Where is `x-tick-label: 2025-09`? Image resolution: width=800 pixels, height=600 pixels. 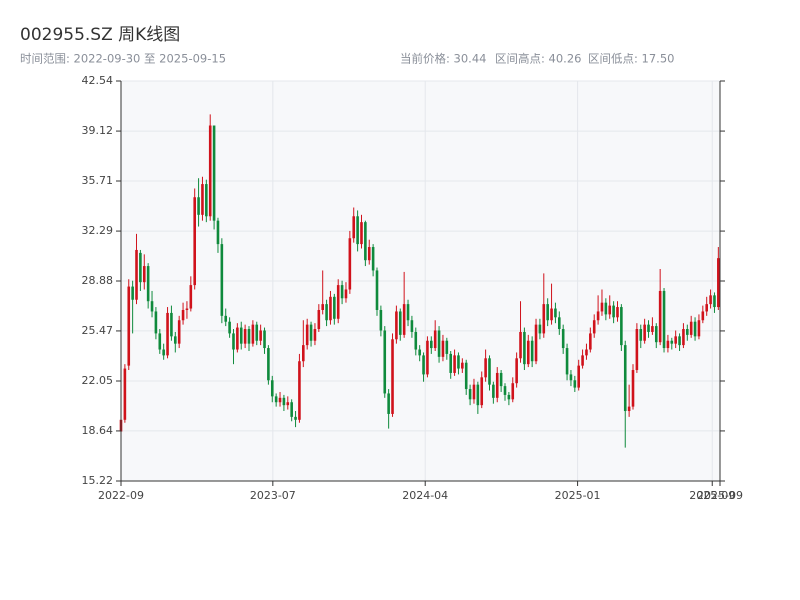 x-tick-label: 2025-09 is located at coordinates (712, 495).